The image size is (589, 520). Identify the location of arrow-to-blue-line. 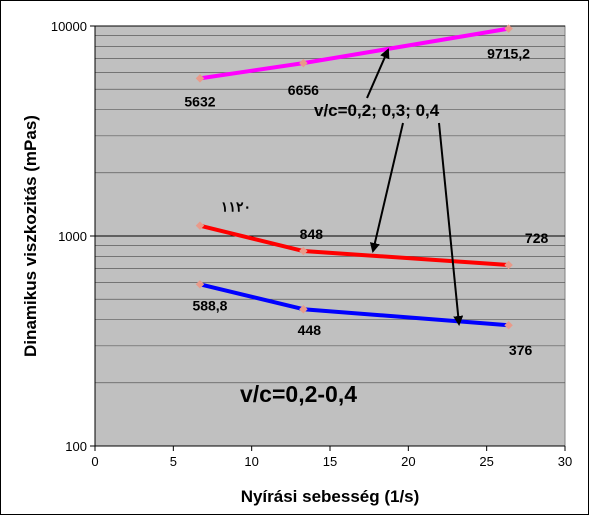
(451, 224).